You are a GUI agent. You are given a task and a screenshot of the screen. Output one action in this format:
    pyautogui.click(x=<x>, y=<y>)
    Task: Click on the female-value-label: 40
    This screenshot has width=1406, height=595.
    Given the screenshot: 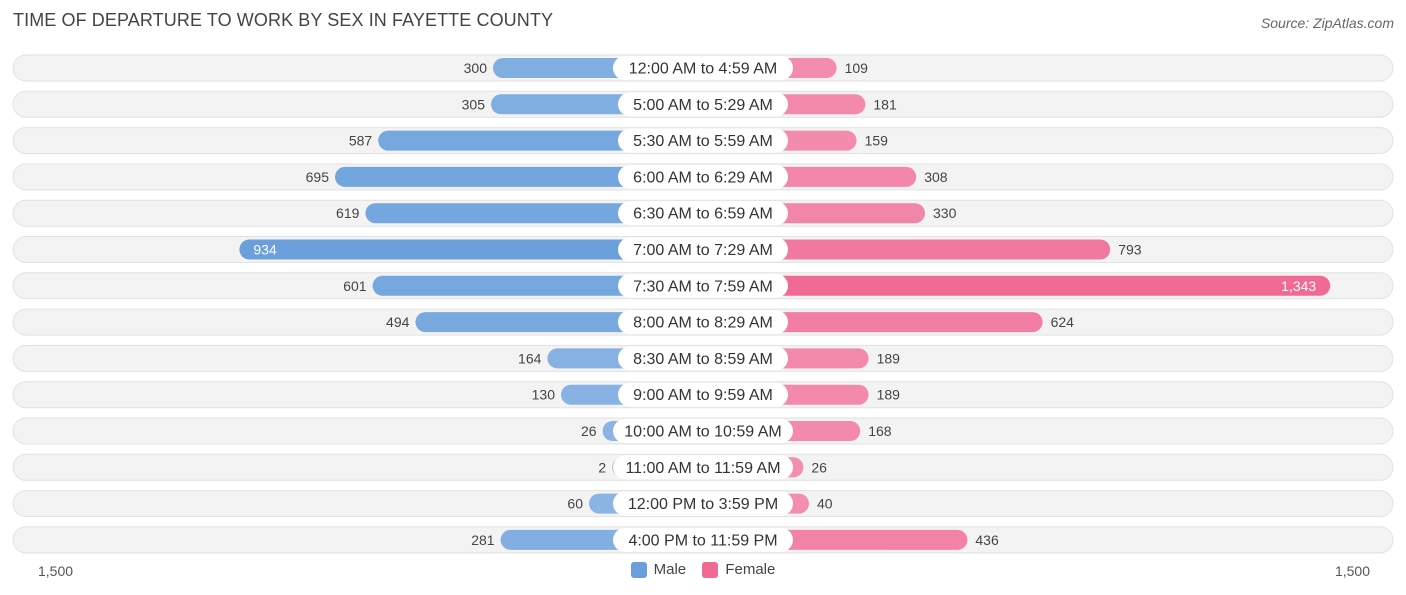 What is the action you would take?
    pyautogui.click(x=825, y=504)
    